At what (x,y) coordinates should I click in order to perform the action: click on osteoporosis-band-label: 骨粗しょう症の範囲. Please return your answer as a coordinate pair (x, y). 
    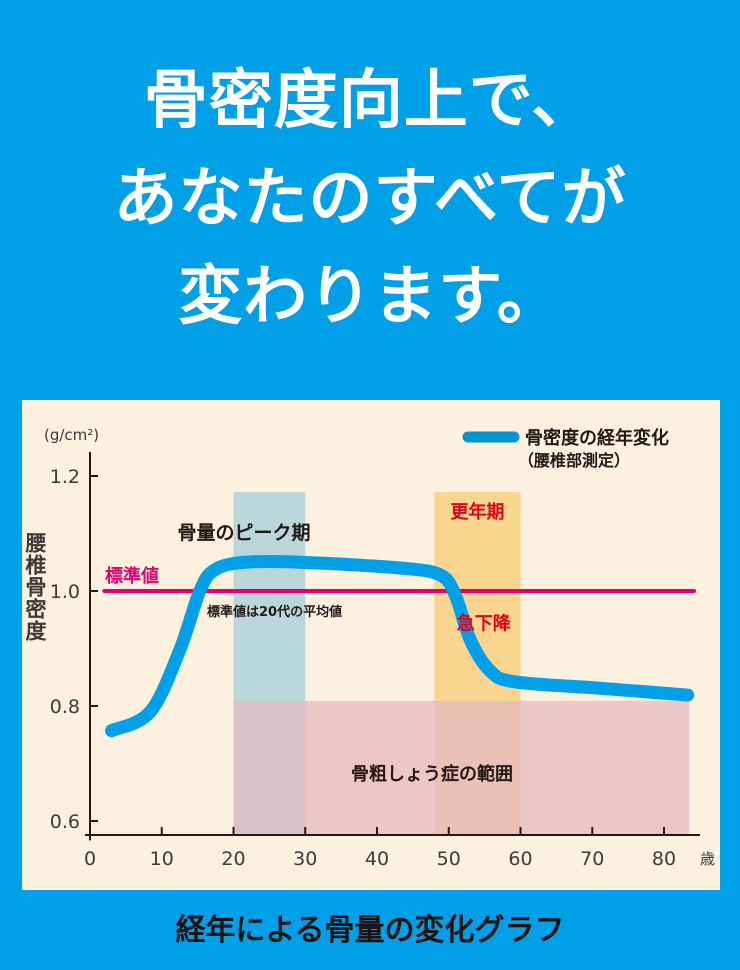
    Looking at the image, I should click on (432, 774).